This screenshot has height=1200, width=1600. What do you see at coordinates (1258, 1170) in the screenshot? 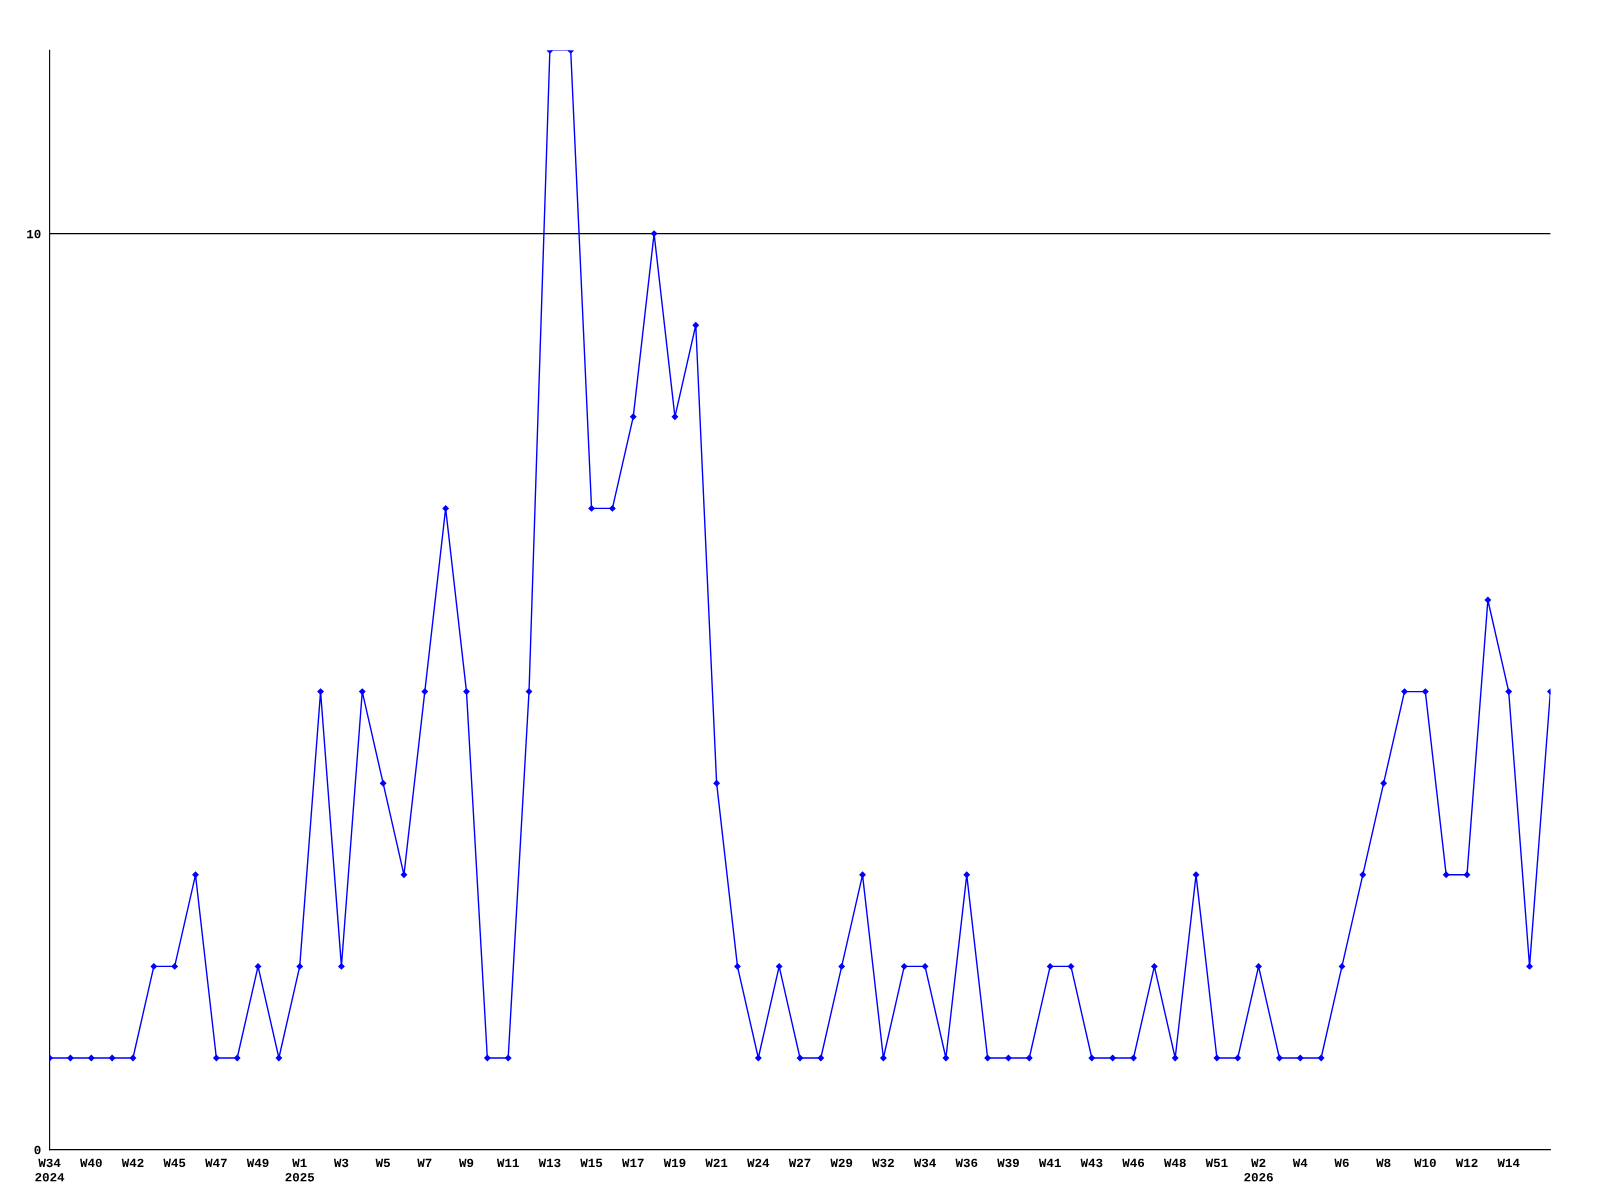
I see `x-tick-label: W2 2026` at bounding box center [1258, 1170].